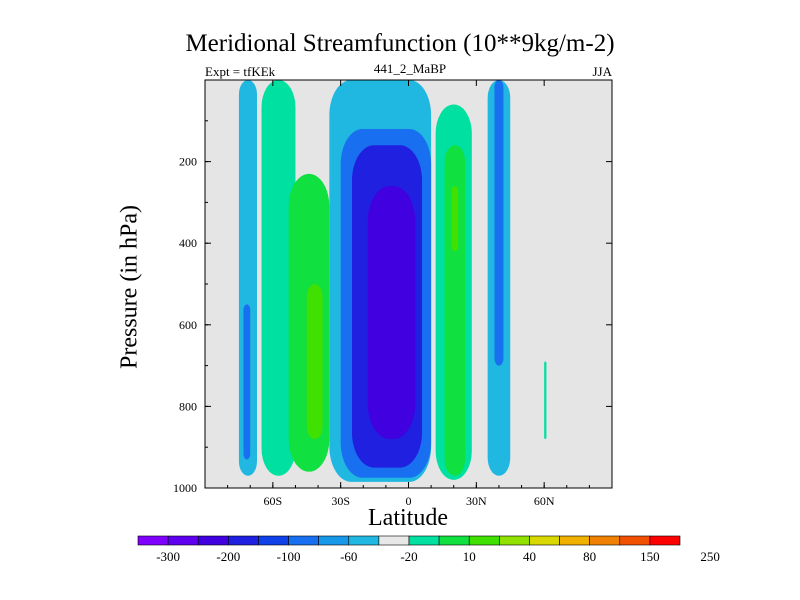  What do you see at coordinates (410, 68) in the screenshot?
I see `run-label: 441_2_MaBP` at bounding box center [410, 68].